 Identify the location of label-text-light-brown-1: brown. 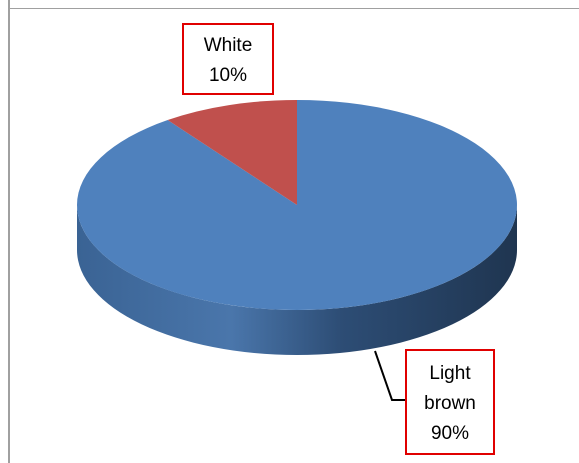
(450, 403).